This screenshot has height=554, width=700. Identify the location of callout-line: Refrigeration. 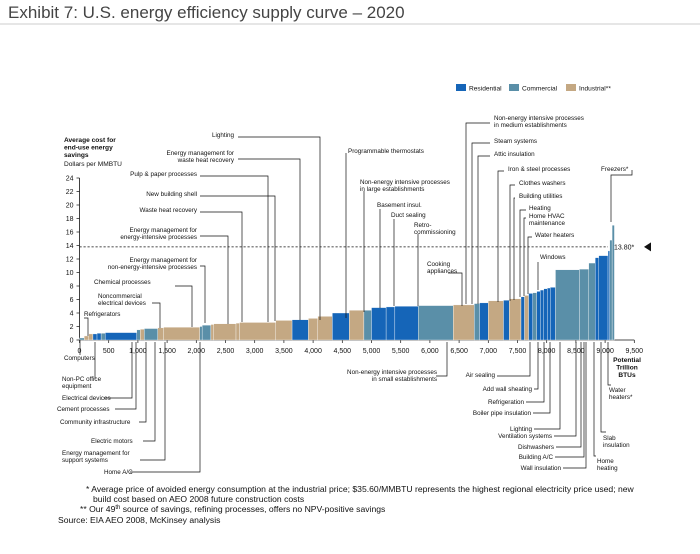
(506, 402).